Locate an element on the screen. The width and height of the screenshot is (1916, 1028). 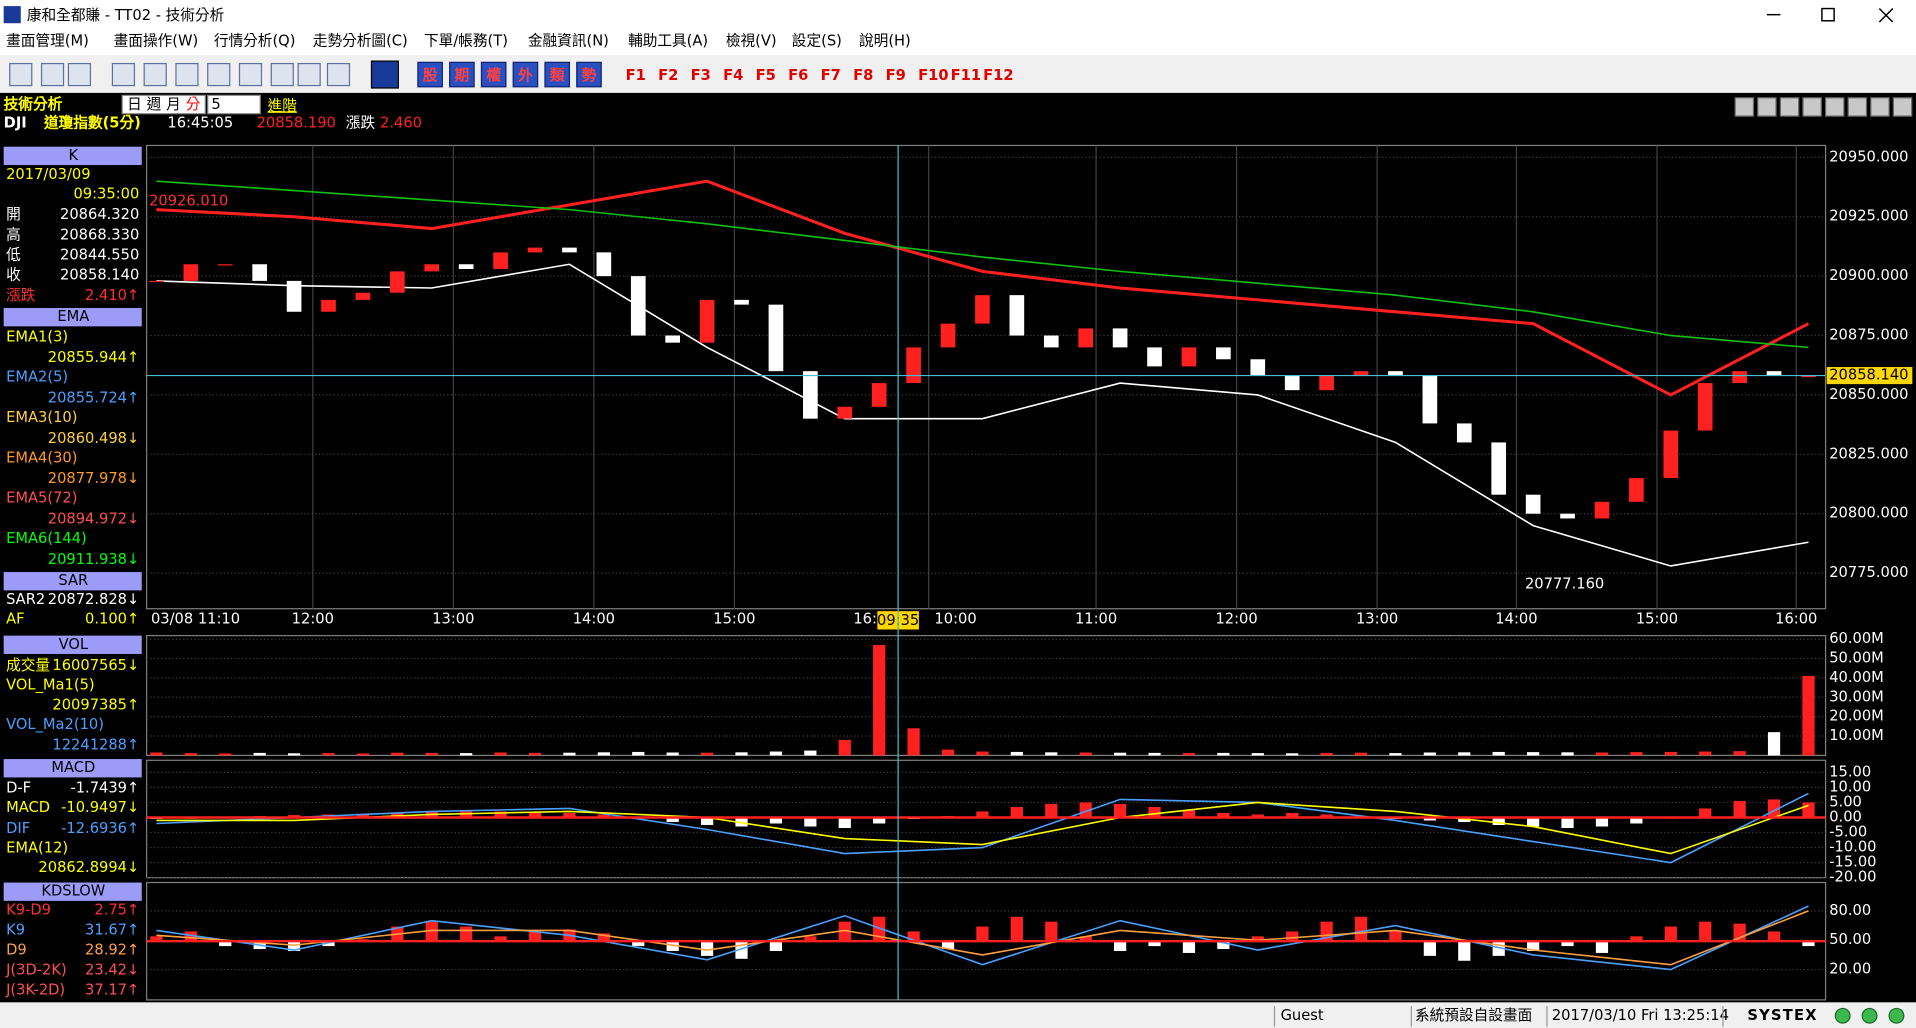
interval-value: 5 is located at coordinates (215, 104).